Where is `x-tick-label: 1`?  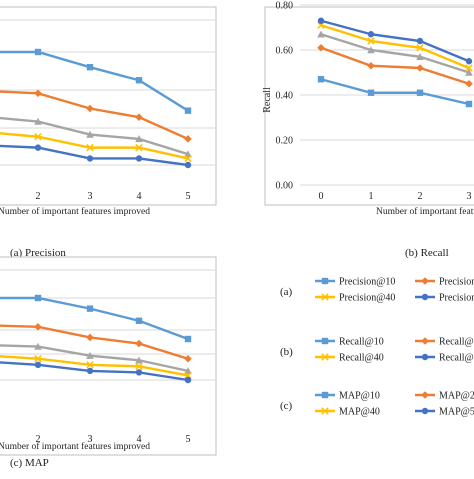 x-tick-label: 1 is located at coordinates (371, 196).